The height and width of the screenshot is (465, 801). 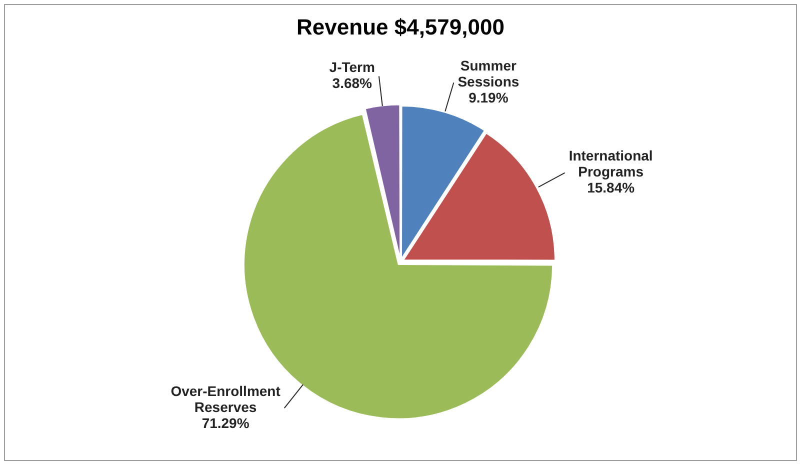 What do you see at coordinates (225, 398) in the screenshot?
I see `slice-label: Over-Enrollment Reserves` at bounding box center [225, 398].